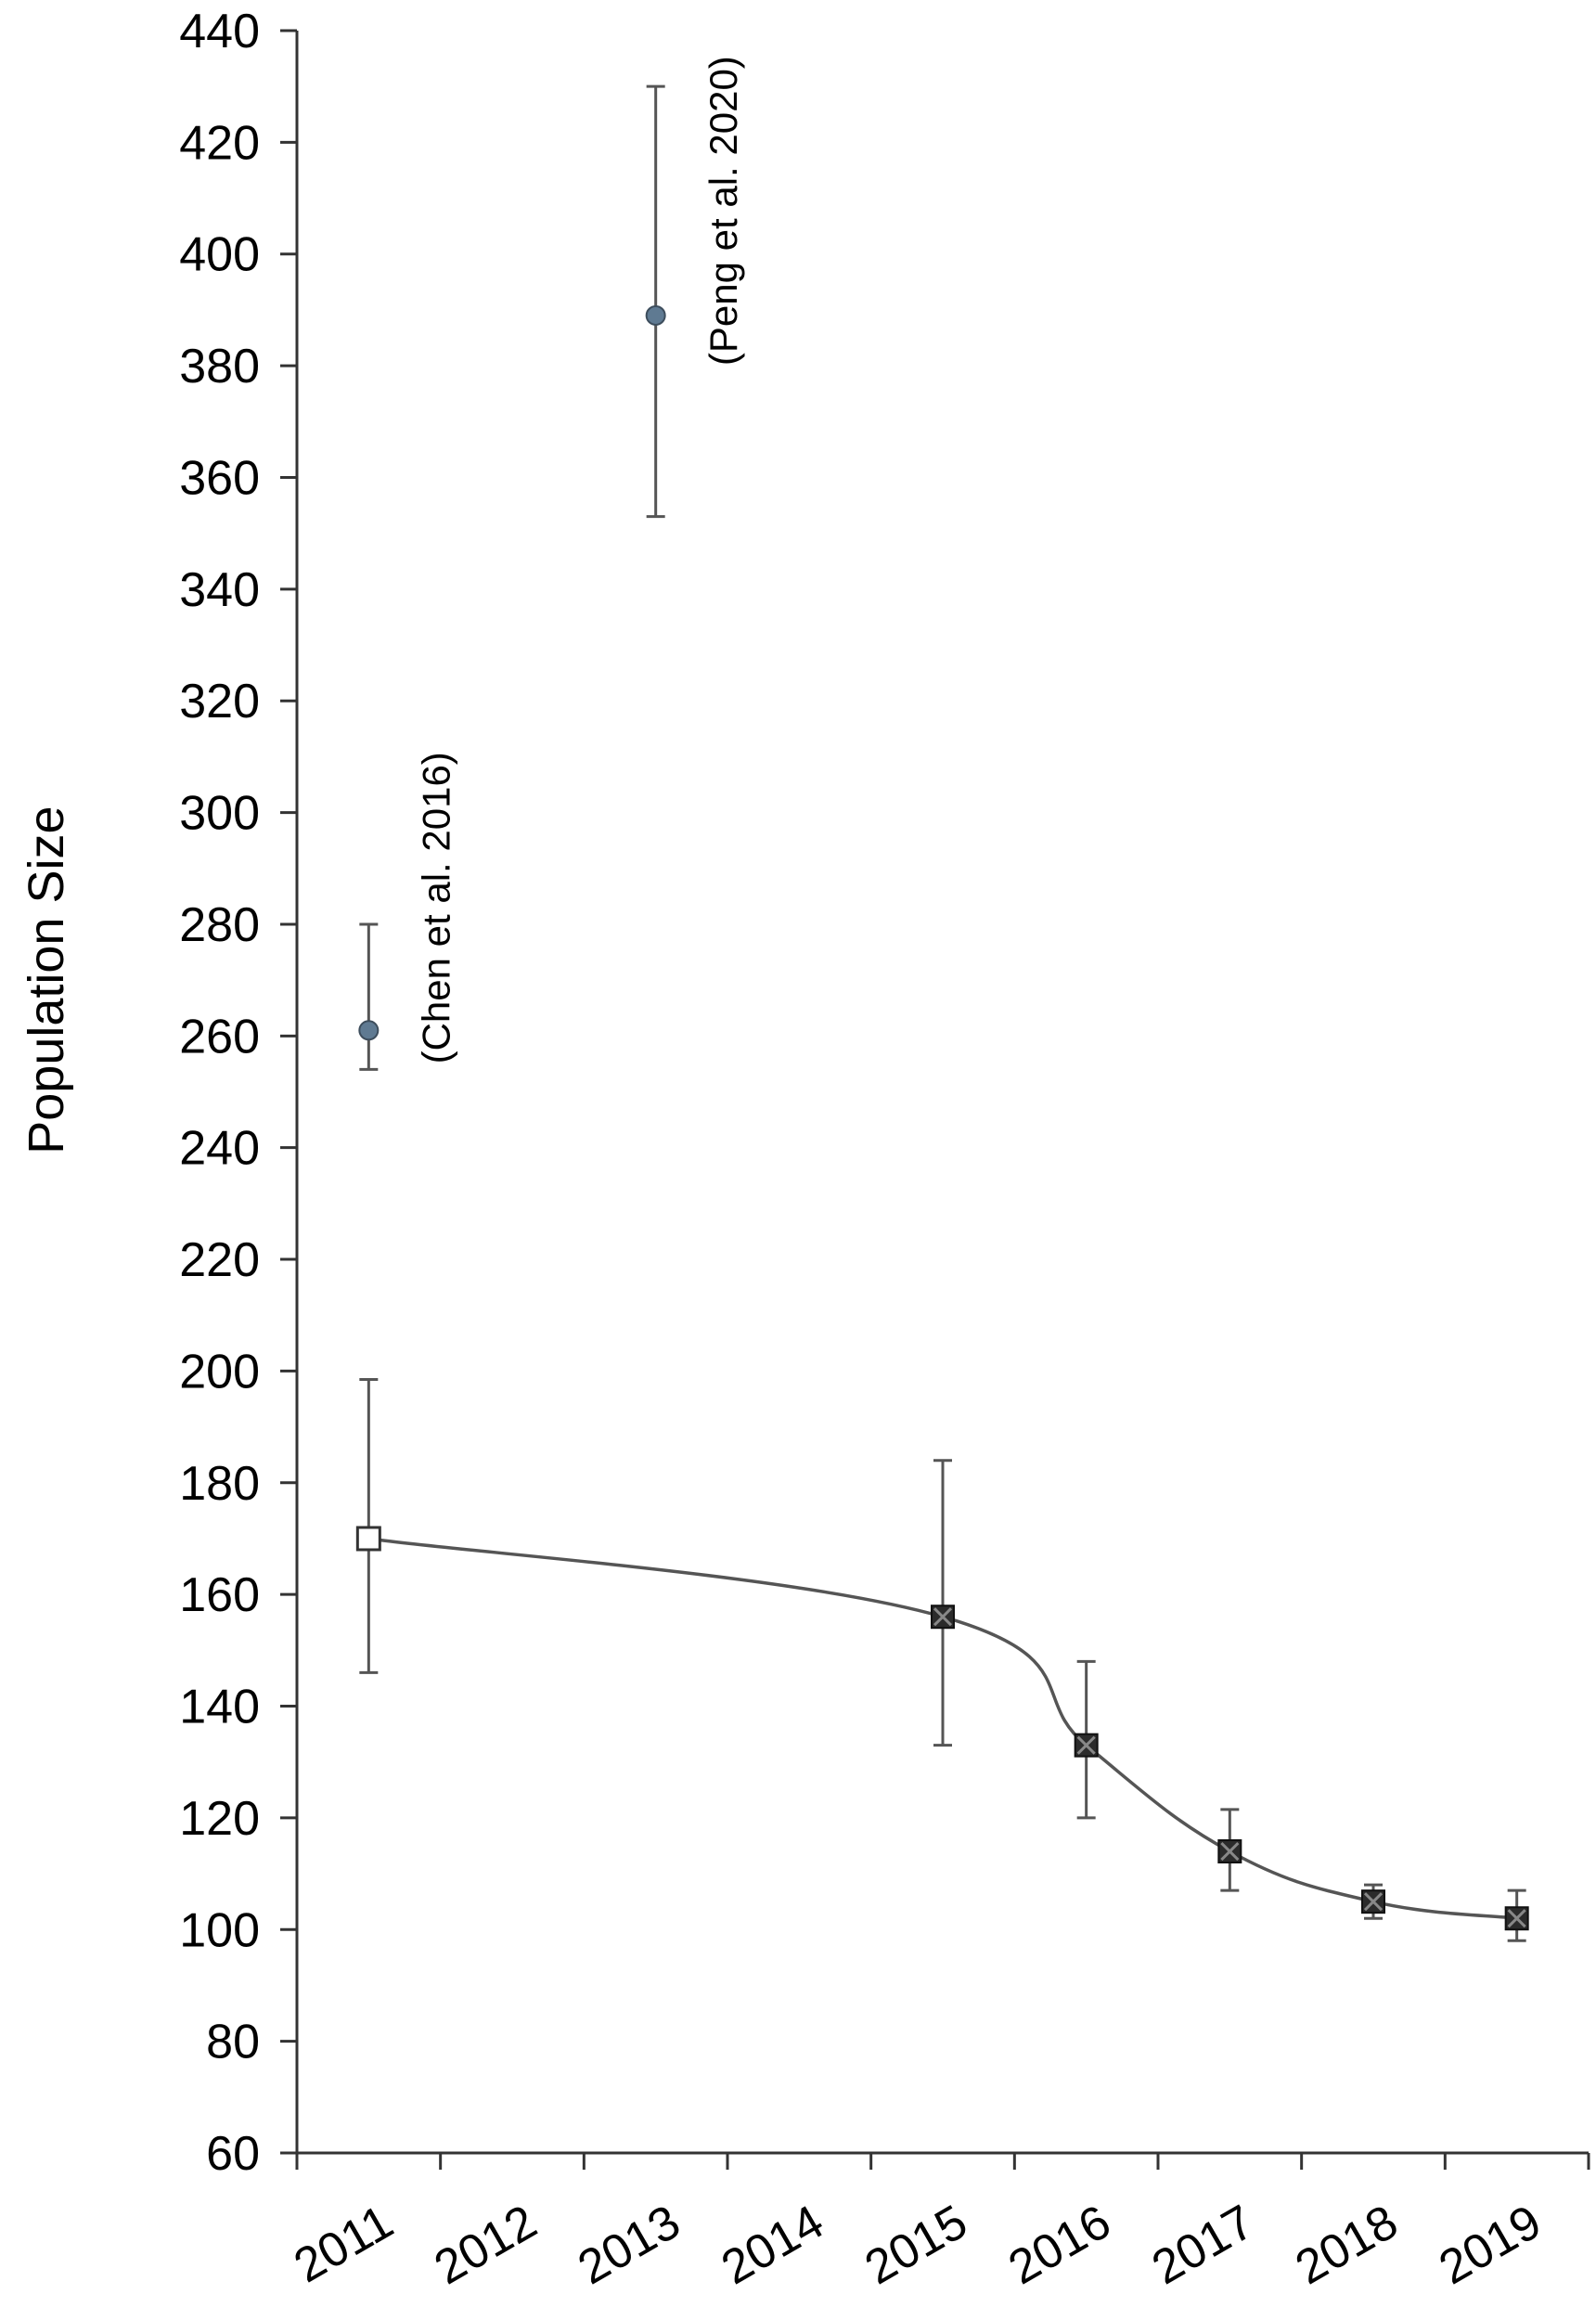 The width and height of the screenshot is (1596, 2320). I want to click on y-tick-label: 160, so click(220, 1595).